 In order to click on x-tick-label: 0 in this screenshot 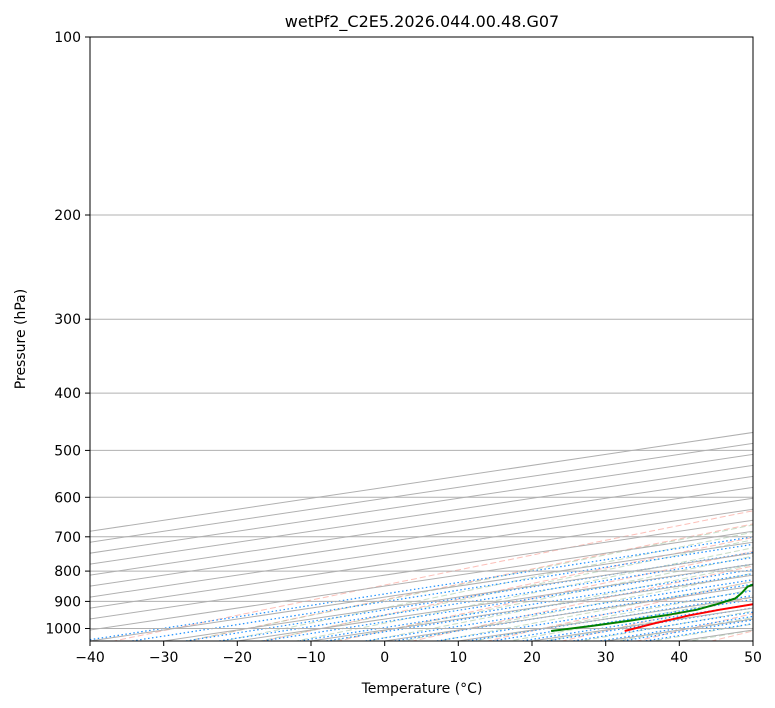, I will do `click(384, 658)`.